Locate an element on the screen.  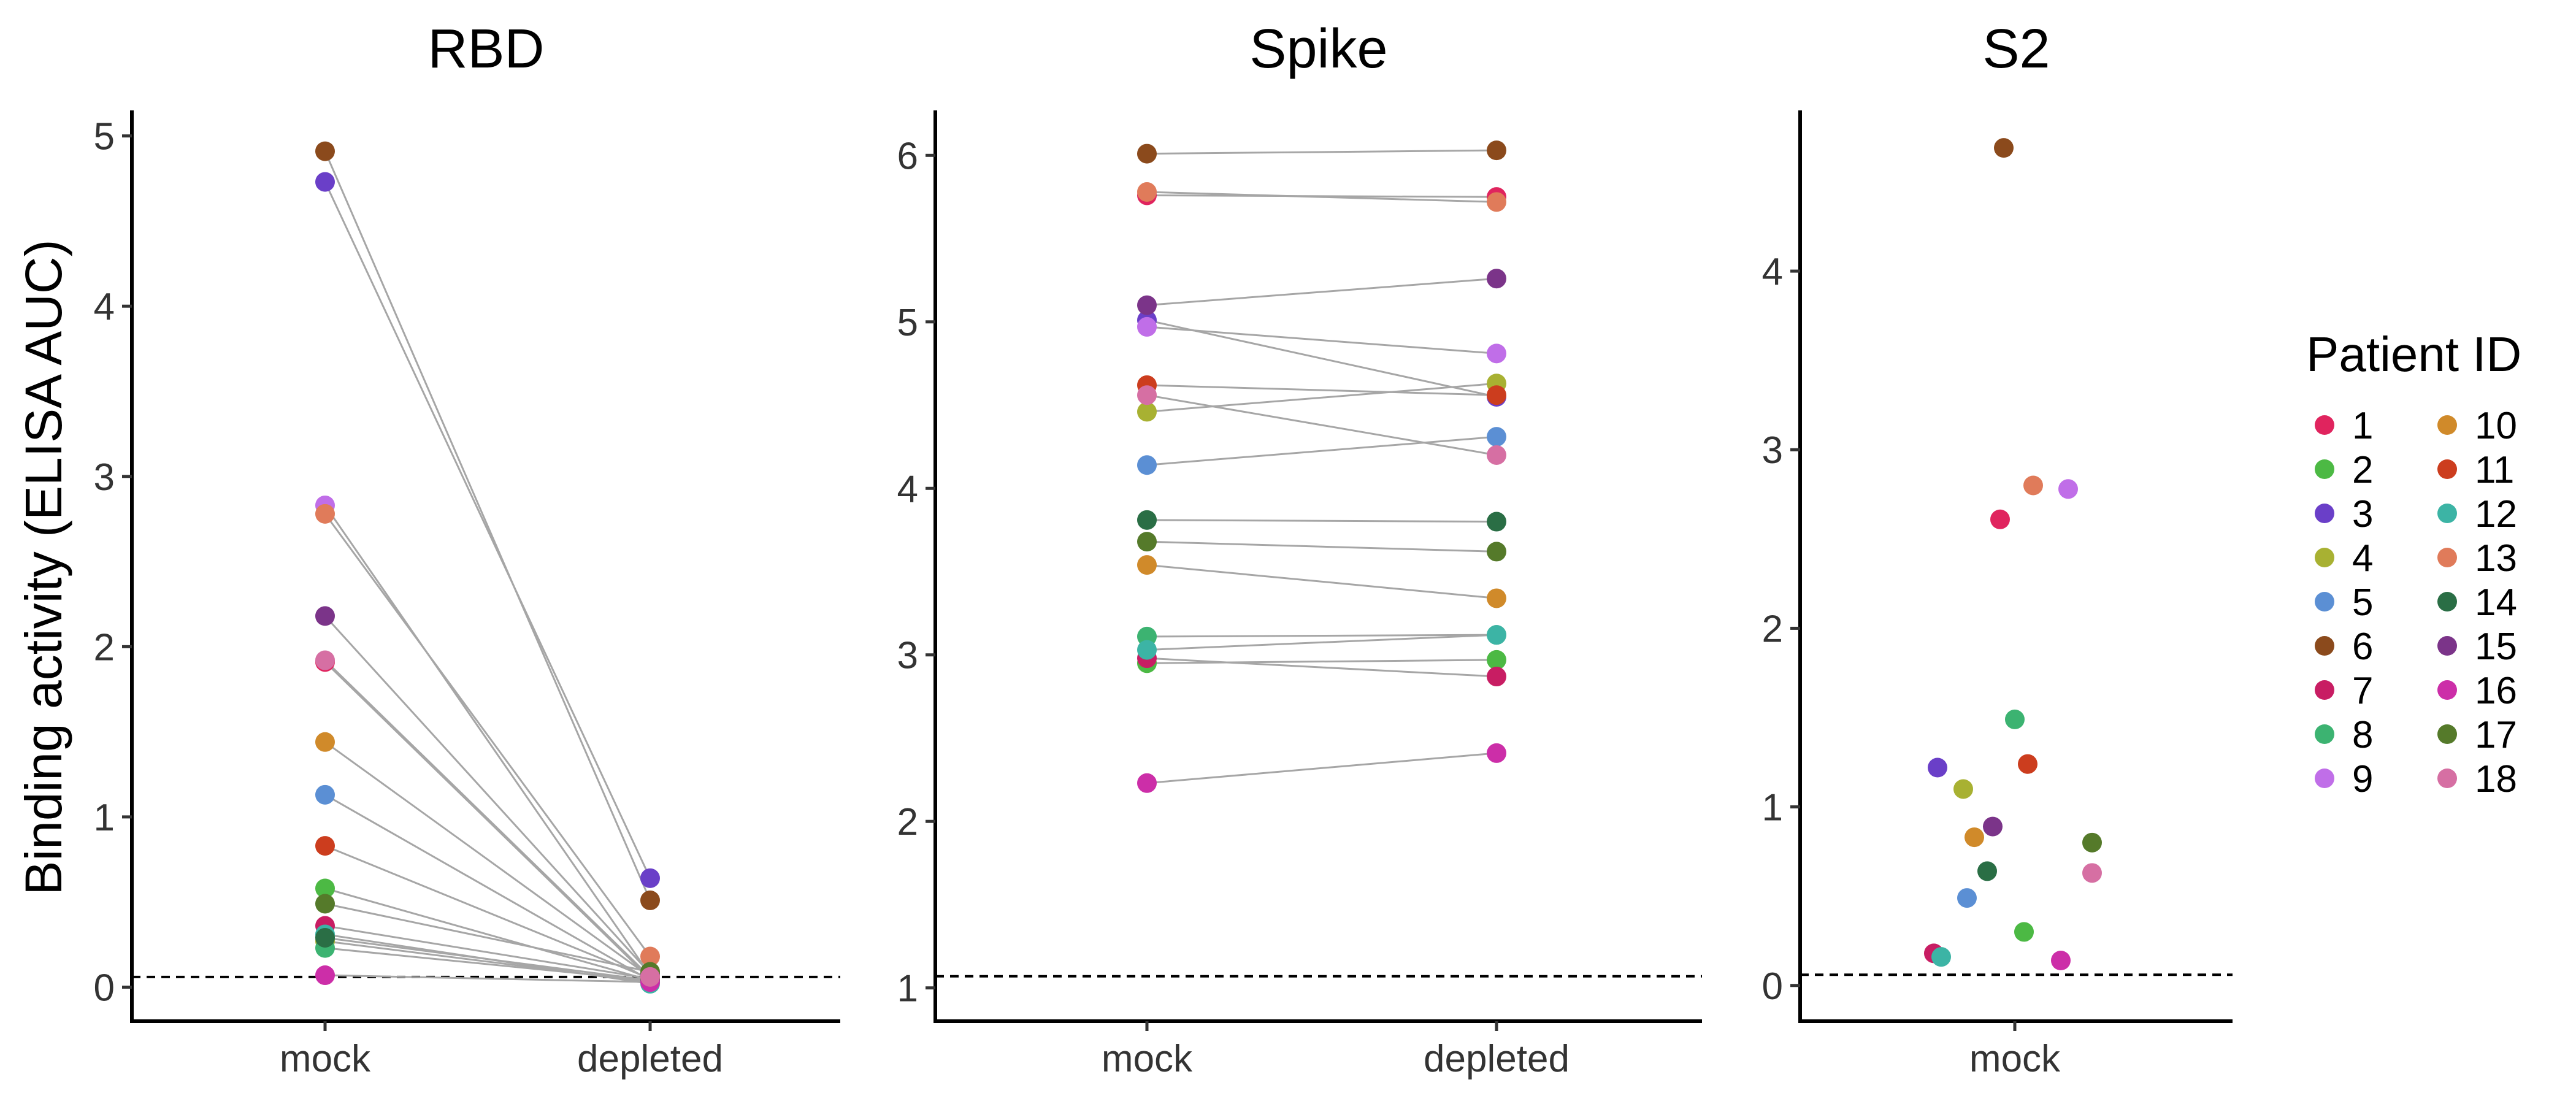
legend-item: 15 is located at coordinates (2477, 647).